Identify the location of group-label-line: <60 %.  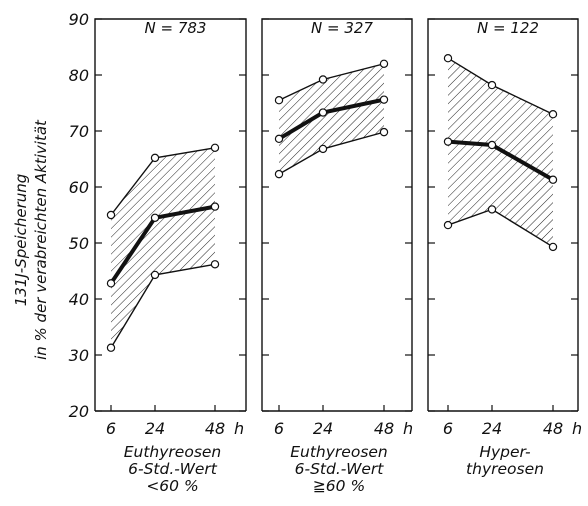
(172, 486).